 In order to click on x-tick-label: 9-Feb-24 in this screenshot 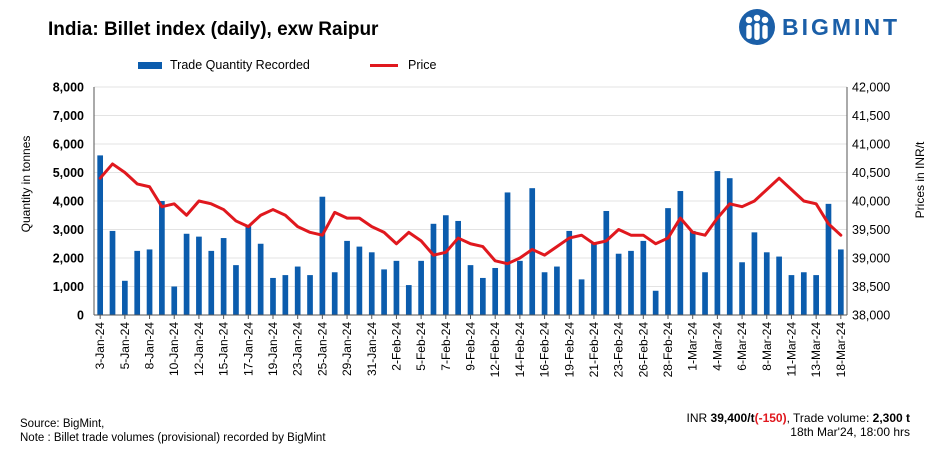, I will do `click(471, 346)`.